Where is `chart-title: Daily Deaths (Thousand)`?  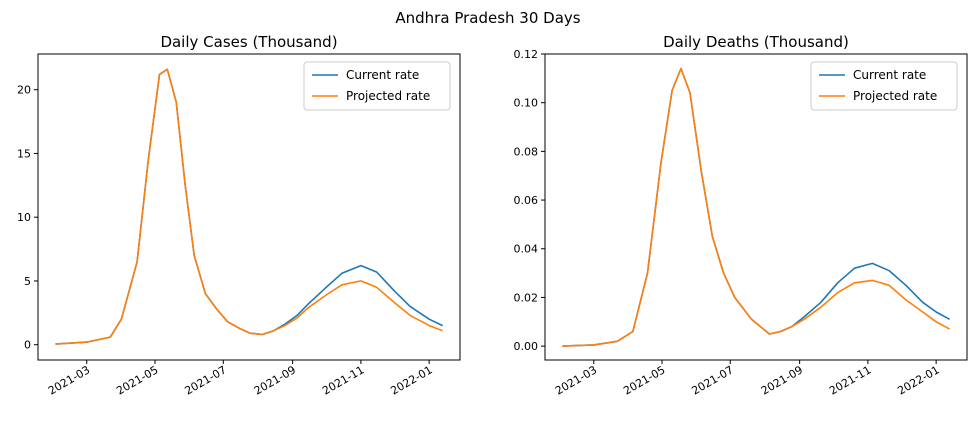
chart-title: Daily Deaths (Thousand) is located at coordinates (756, 42).